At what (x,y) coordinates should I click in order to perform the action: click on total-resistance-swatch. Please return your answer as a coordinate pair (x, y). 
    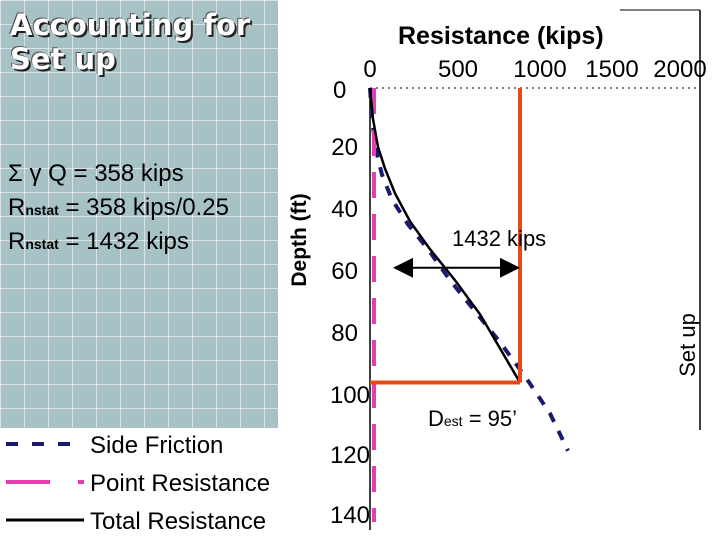
    Looking at the image, I should click on (45, 520).